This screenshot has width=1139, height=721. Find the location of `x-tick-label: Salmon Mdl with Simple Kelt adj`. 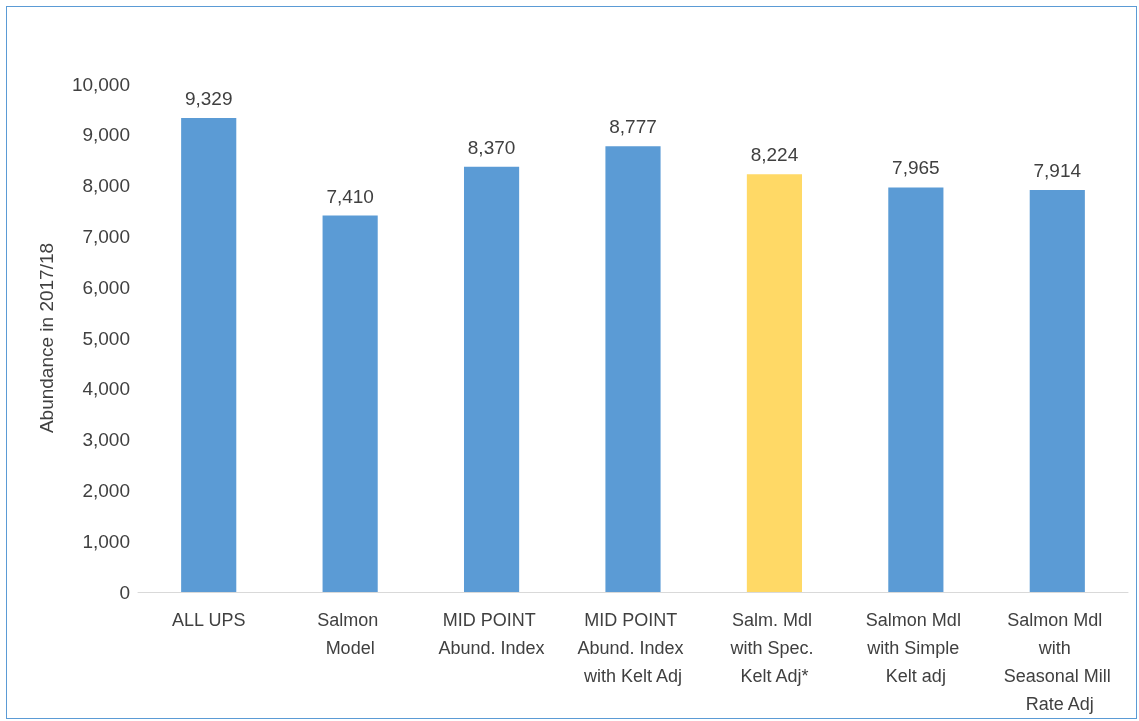

x-tick-label: Salmon Mdl with Simple Kelt adj is located at coordinates (915, 648).